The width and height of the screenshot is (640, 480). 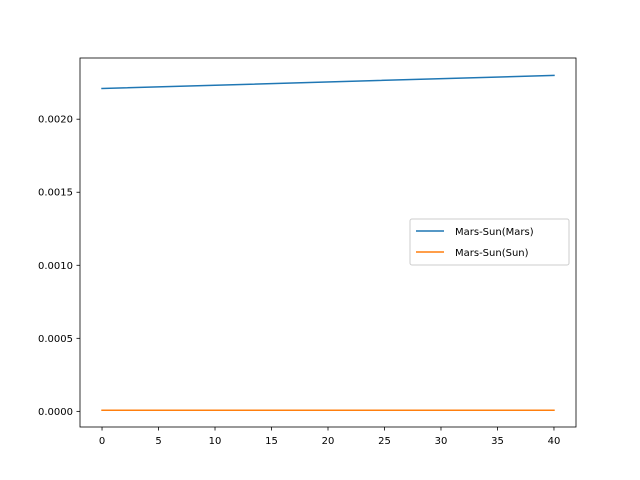 What do you see at coordinates (497, 441) in the screenshot?
I see `x-tick-label: 35` at bounding box center [497, 441].